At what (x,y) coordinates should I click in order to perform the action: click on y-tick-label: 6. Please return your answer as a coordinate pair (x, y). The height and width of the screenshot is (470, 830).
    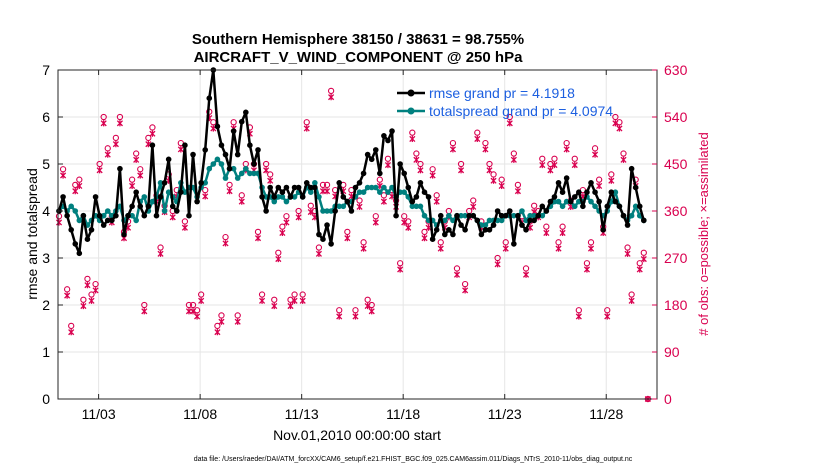
    Looking at the image, I should click on (46, 117).